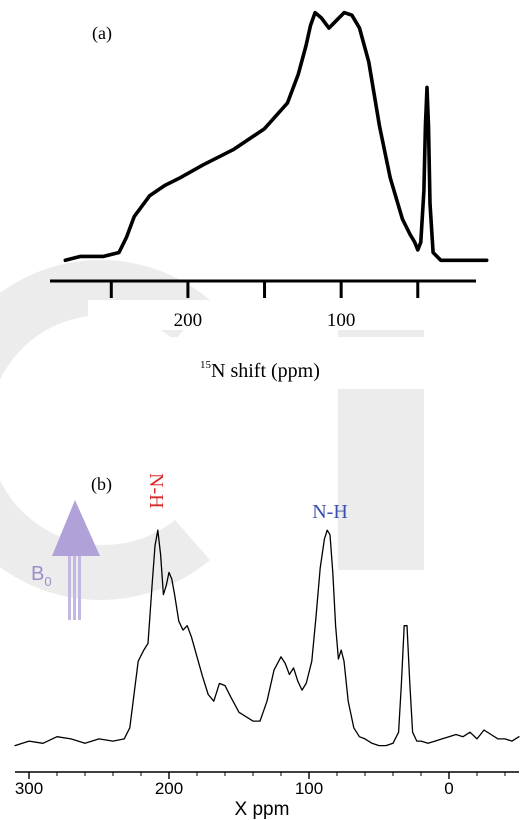 The image size is (524, 820). Describe the element at coordinates (29, 788) in the screenshot. I see `x-tick-label: 300` at that location.